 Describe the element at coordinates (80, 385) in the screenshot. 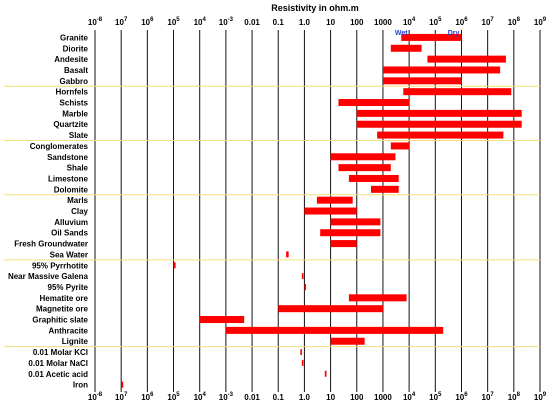

I see `row-label: Iron` at that location.